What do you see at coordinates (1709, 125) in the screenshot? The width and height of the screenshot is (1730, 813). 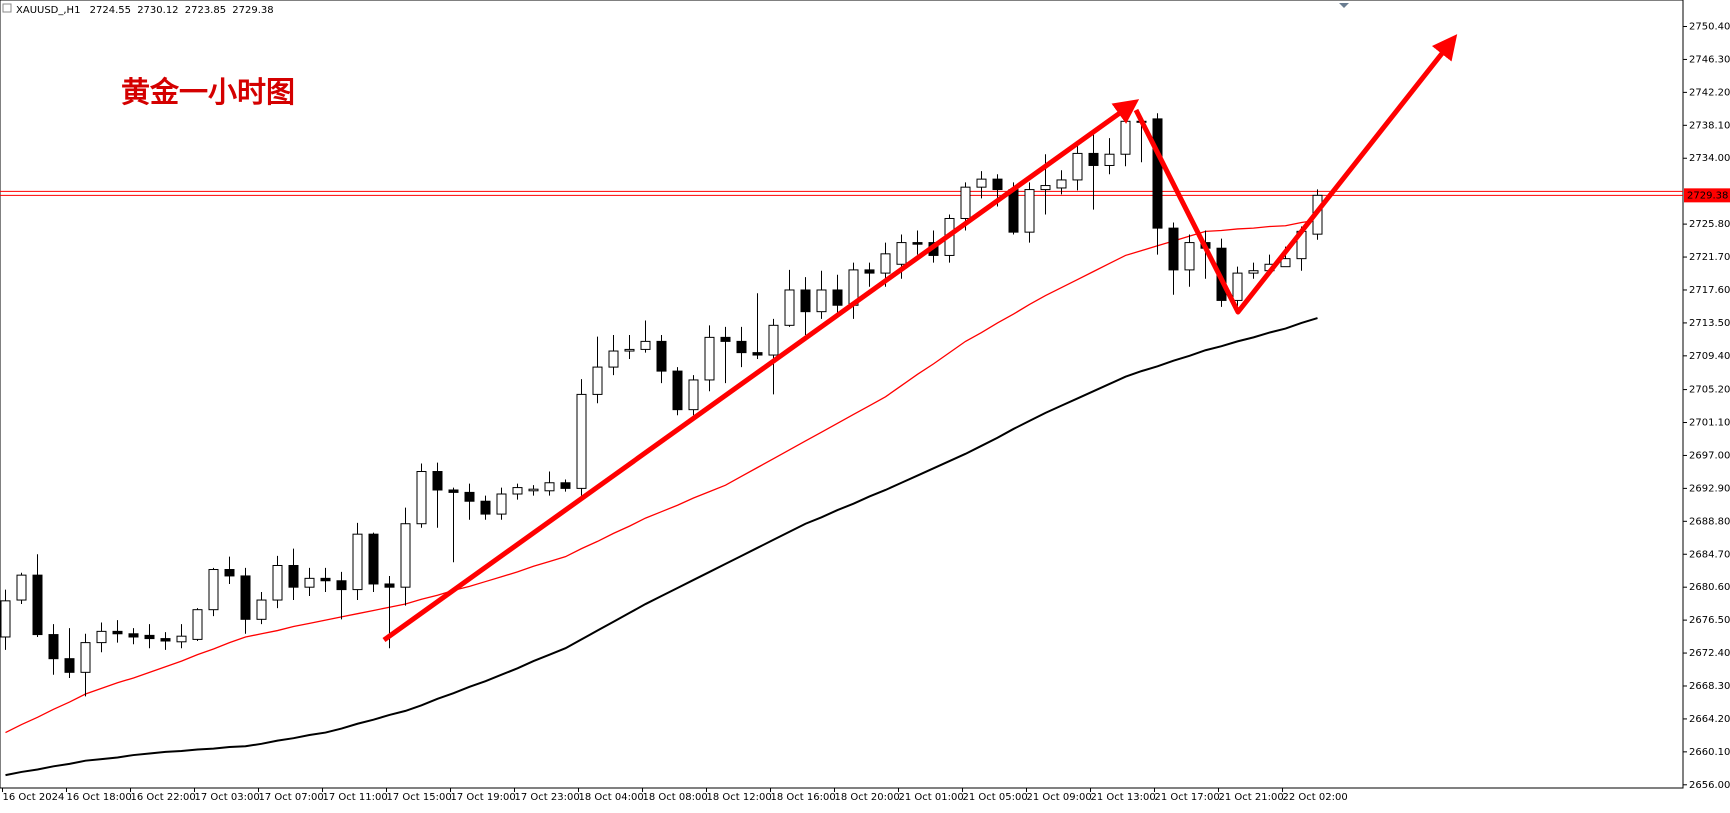 I see `y-tick-label: 2738.10` at bounding box center [1709, 125].